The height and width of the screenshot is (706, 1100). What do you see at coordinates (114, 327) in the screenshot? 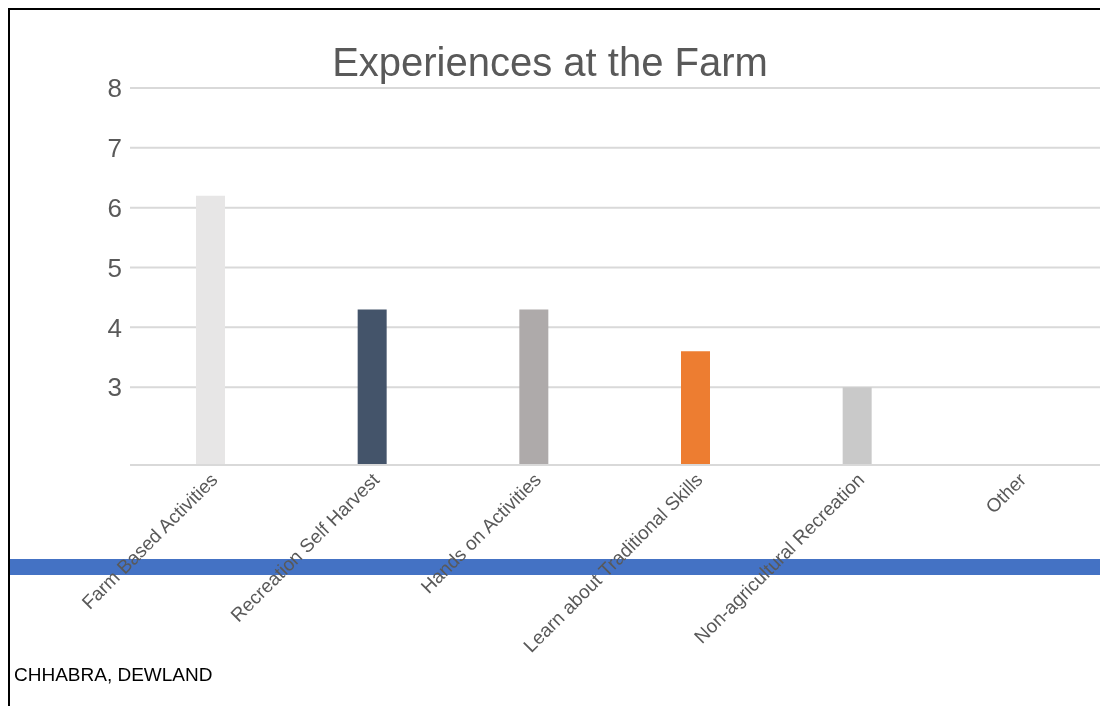
I see `y-tick-label: 4` at bounding box center [114, 327].